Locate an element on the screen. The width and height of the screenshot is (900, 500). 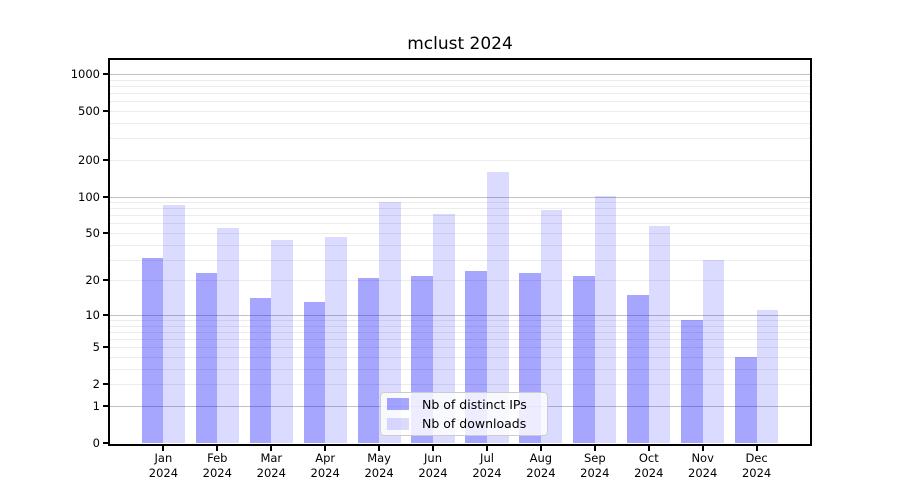
bar-downloads-apr is located at coordinates (336, 340).